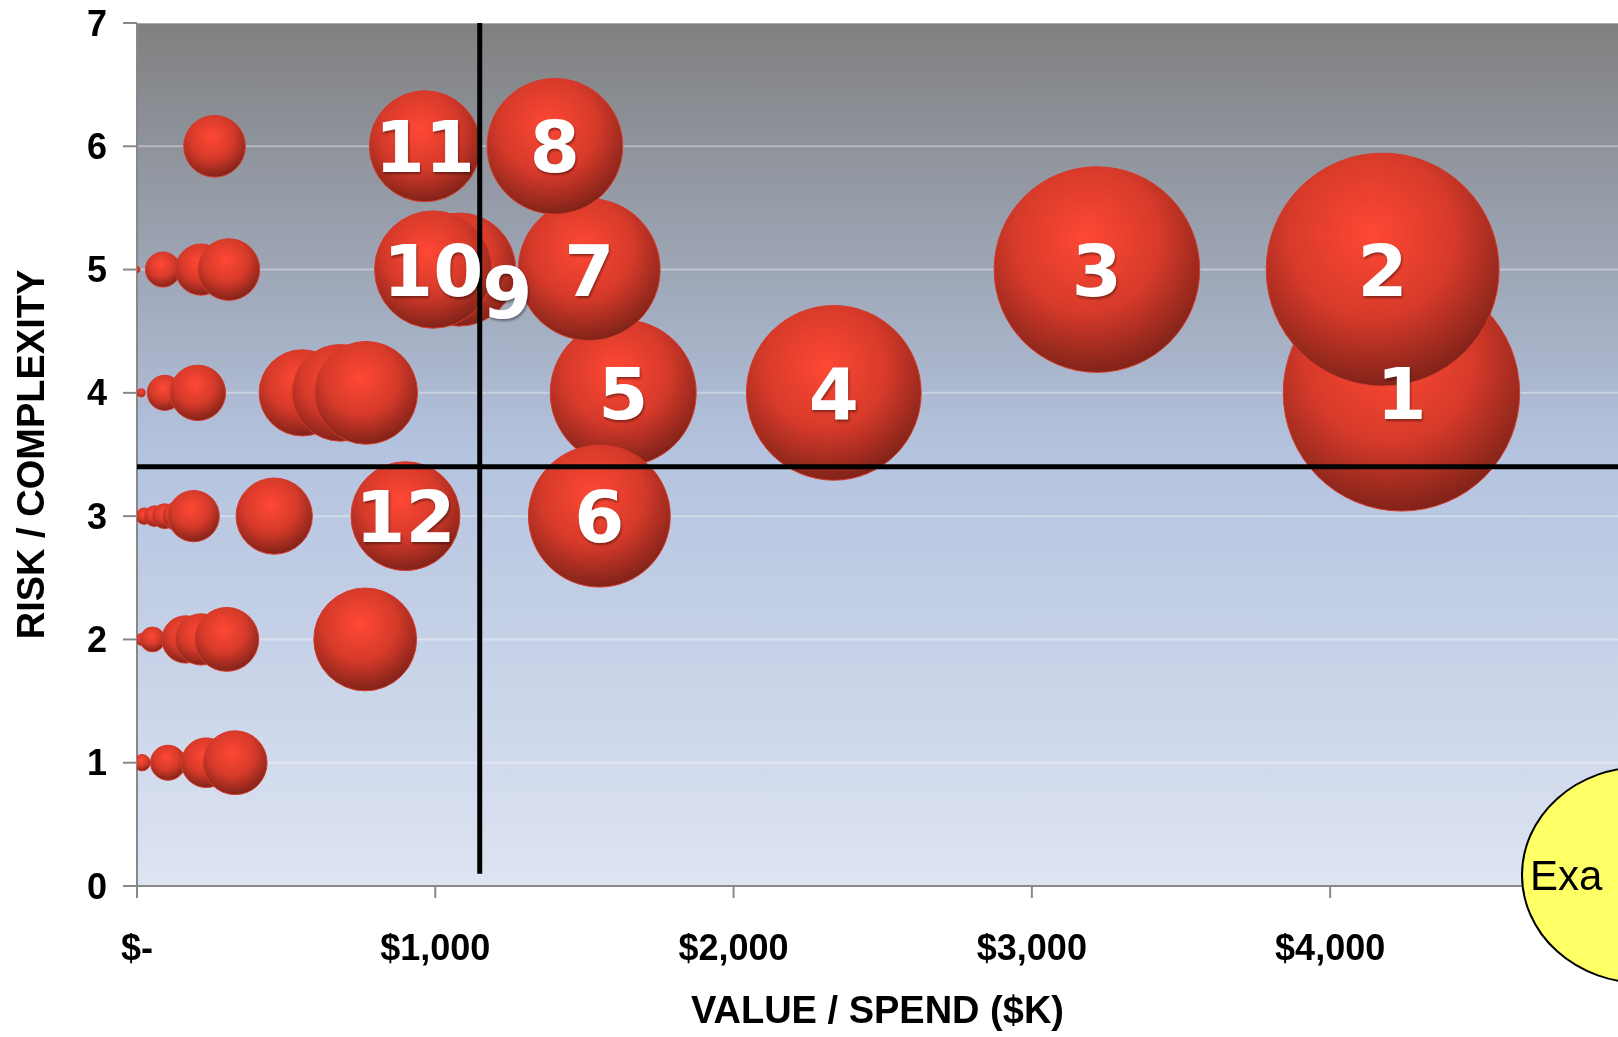 The image size is (1618, 1037). I want to click on x-tick-label: $4,000, so click(1330, 947).